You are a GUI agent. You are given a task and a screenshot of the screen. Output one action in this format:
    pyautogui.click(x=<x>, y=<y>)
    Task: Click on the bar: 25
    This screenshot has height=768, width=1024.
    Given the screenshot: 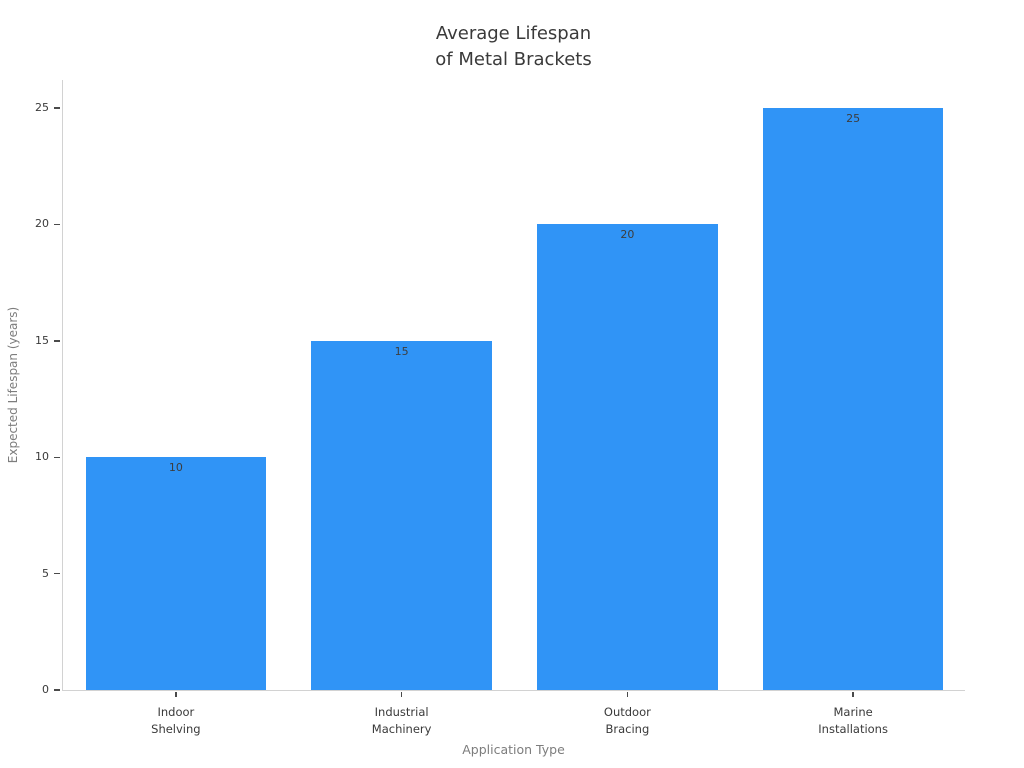 What is the action you would take?
    pyautogui.click(x=853, y=399)
    